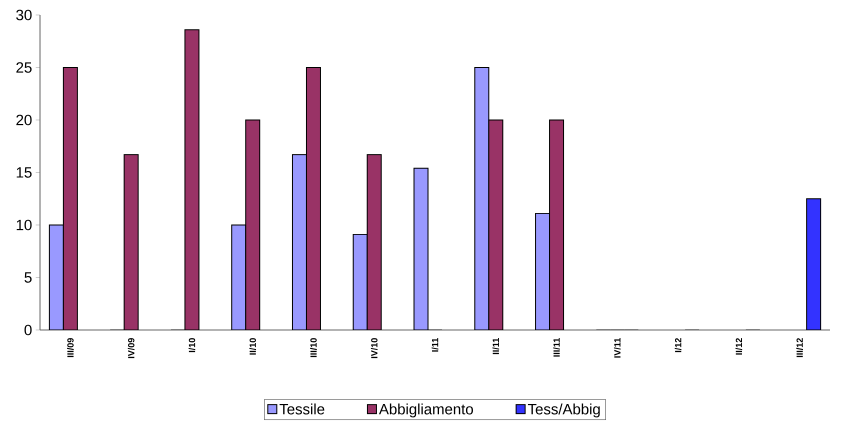 This screenshot has height=447, width=841. What do you see at coordinates (556, 347) in the screenshot?
I see `x-tick-label: III/11` at bounding box center [556, 347].